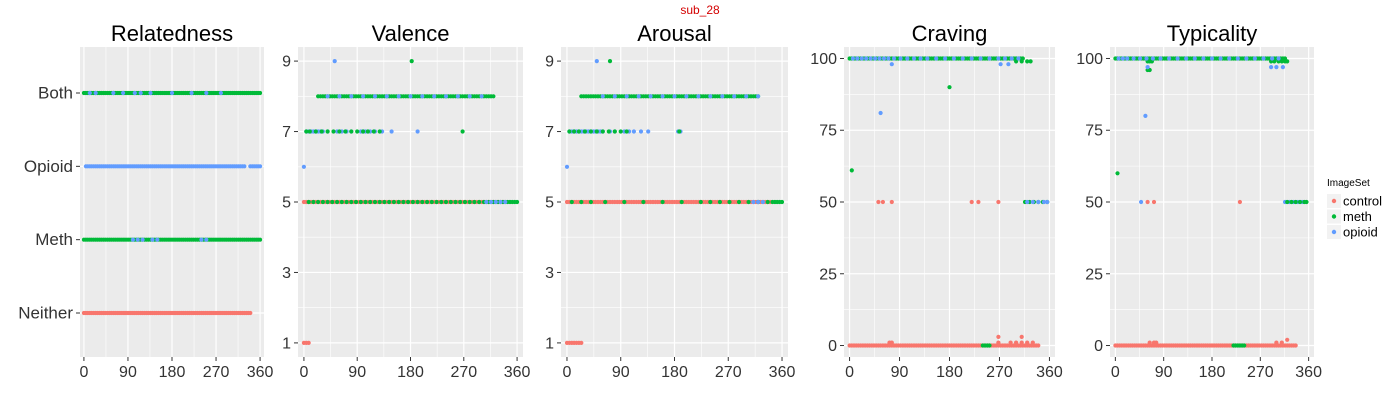 This screenshot has width=1400, height=400. Describe the element at coordinates (1334, 201) in the screenshot. I see `legend-marker` at that location.